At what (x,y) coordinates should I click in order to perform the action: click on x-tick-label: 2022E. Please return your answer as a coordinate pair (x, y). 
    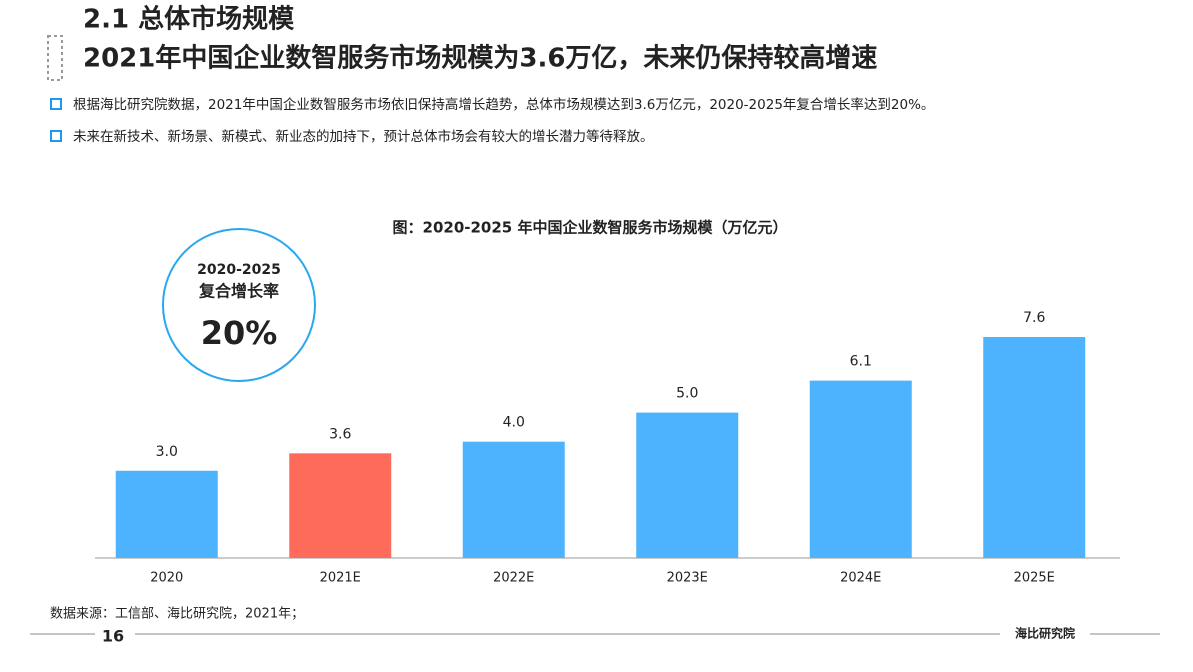
    Looking at the image, I should click on (513, 578).